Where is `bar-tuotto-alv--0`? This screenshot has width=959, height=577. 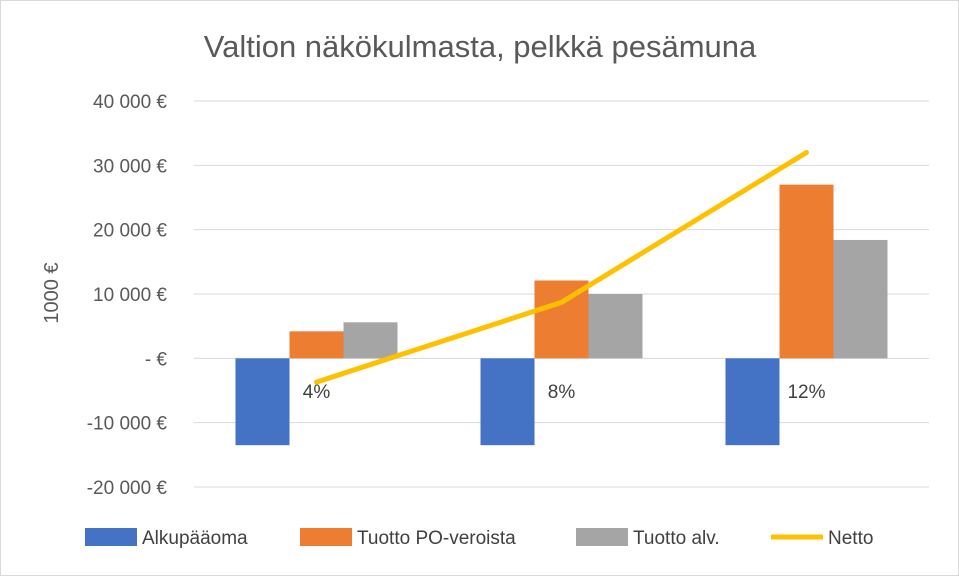
bar-tuotto-alv--0 is located at coordinates (370, 340).